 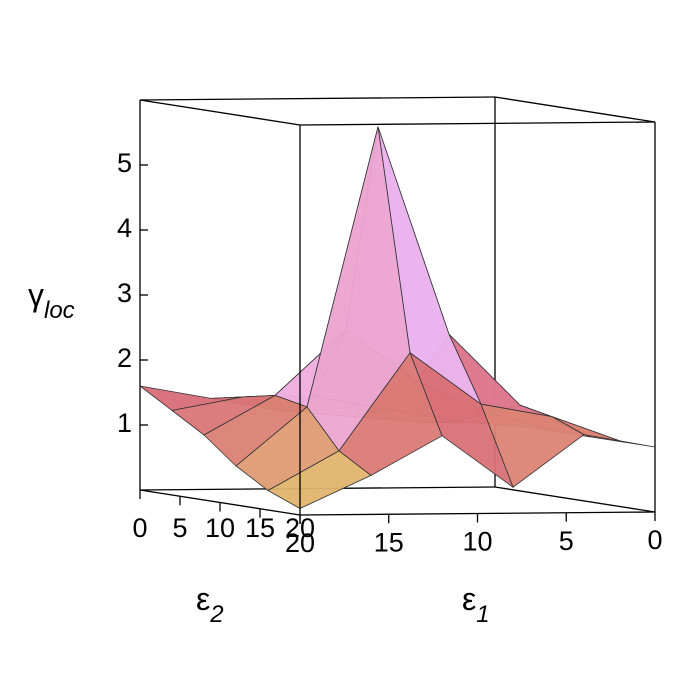 I want to click on y-axis-label: ε2, so click(x=210, y=604).